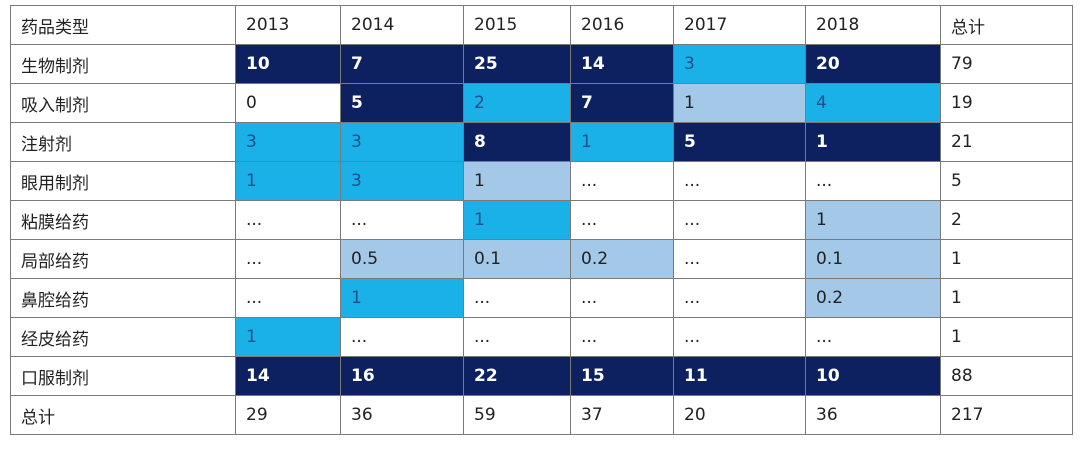 This screenshot has width=1080, height=466. I want to click on table-cell: 37, so click(622, 415).